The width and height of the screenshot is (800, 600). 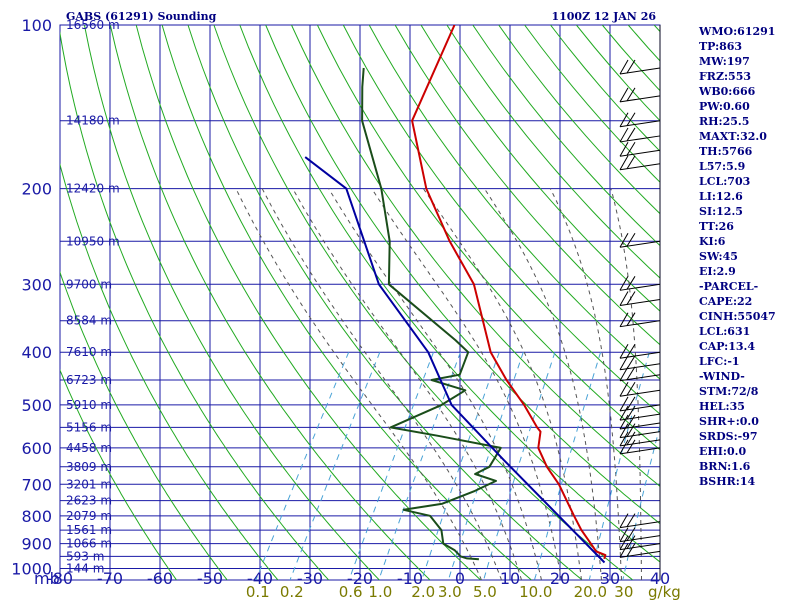 What do you see at coordinates (535, 591) in the screenshot?
I see `mixing-ratio-tick-label: 10.0` at bounding box center [535, 591].